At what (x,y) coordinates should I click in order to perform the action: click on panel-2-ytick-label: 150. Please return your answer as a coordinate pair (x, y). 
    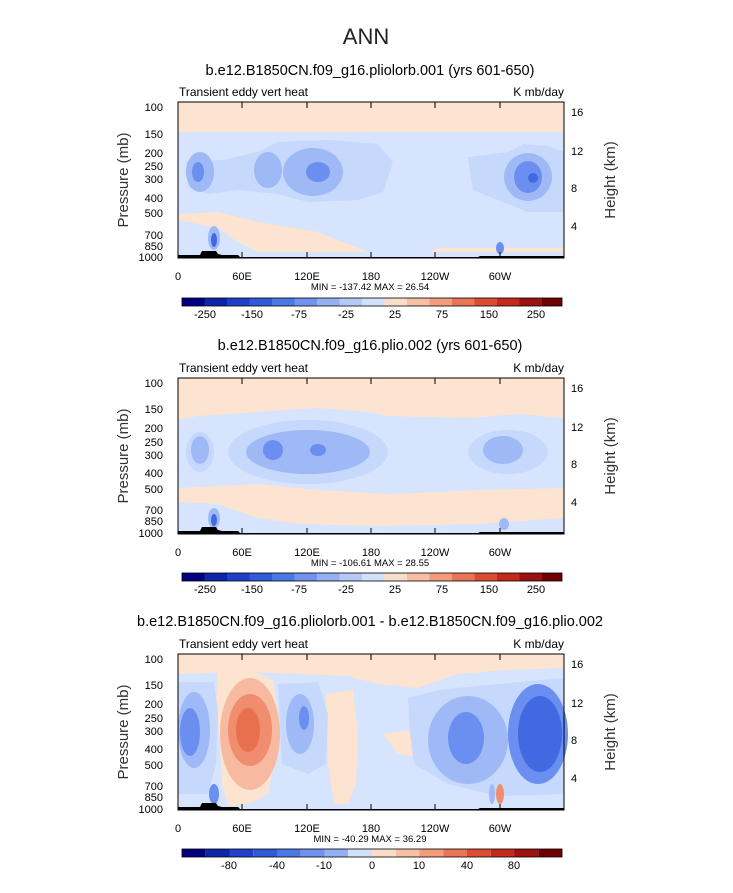
    Looking at the image, I should click on (154, 410).